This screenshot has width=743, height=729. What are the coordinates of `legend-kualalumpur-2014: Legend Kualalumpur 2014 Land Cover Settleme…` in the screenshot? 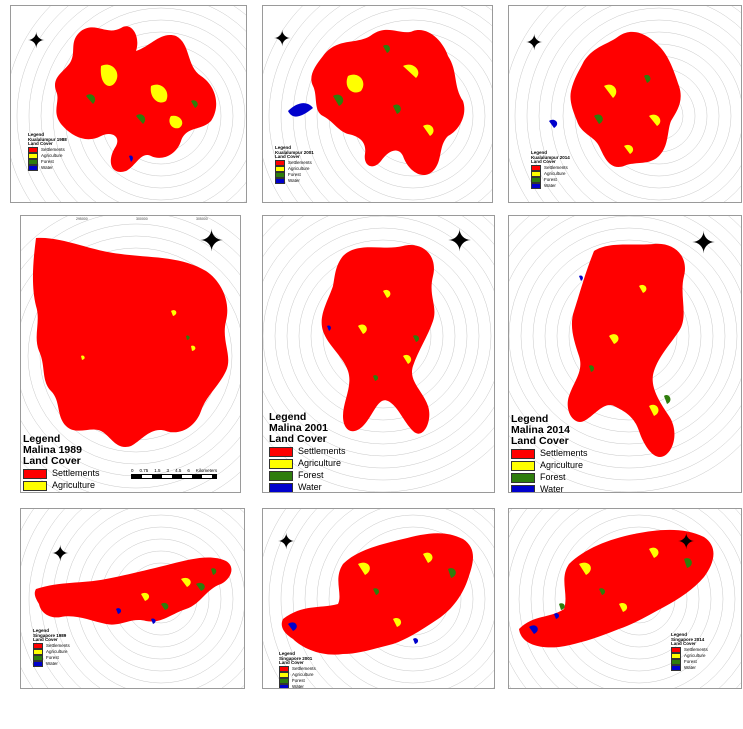 It's located at (550, 170).